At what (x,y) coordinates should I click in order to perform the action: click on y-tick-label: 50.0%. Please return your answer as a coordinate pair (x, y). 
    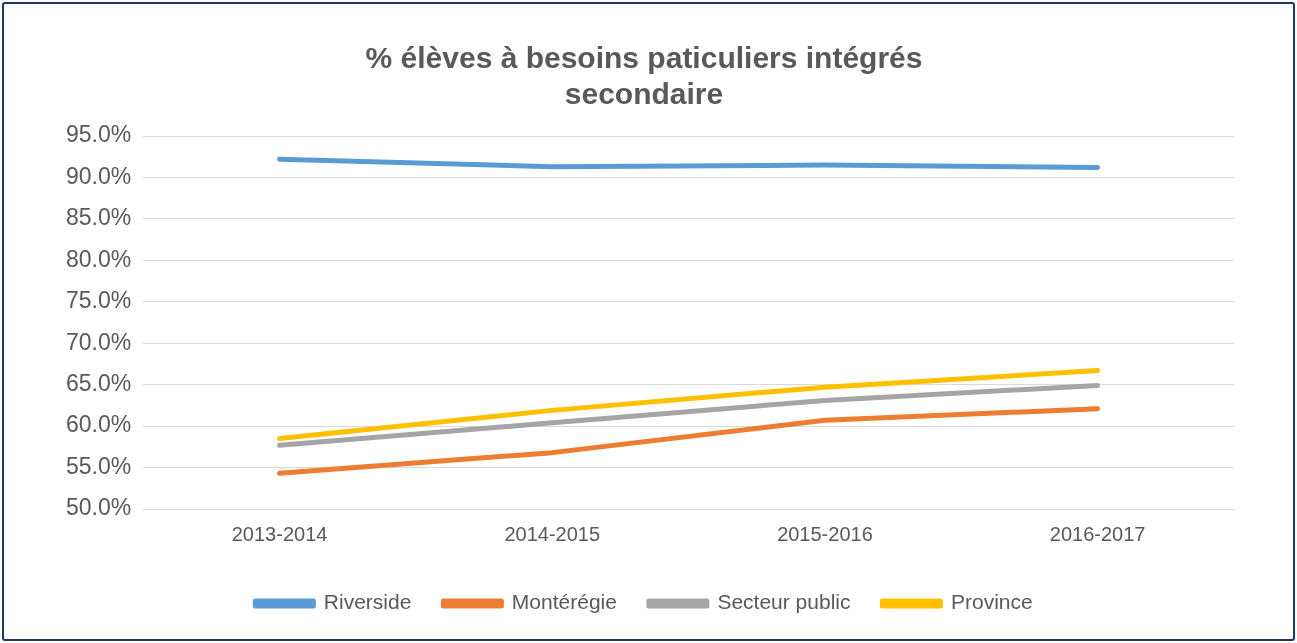
    Looking at the image, I should click on (99, 507).